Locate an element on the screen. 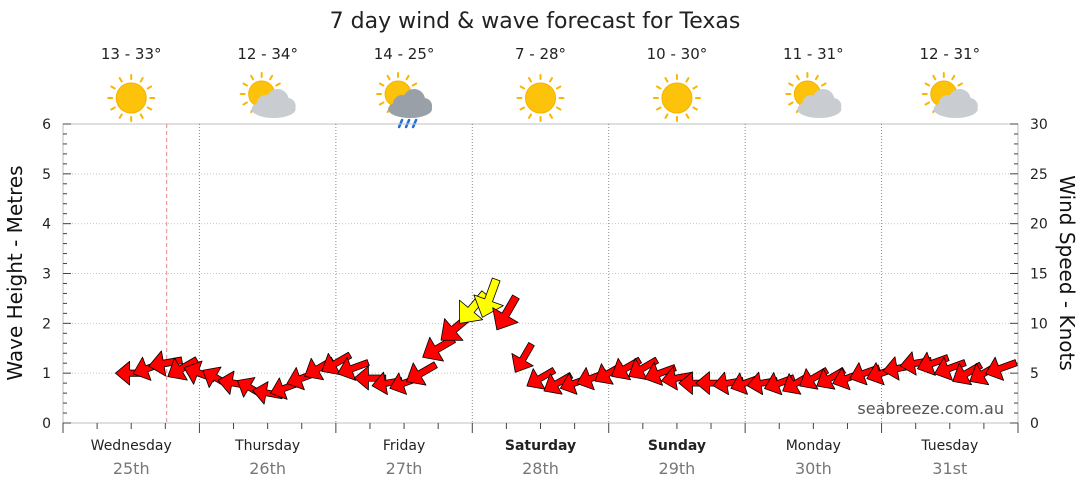  temperature-range-label: 11 - 31° is located at coordinates (813, 54).